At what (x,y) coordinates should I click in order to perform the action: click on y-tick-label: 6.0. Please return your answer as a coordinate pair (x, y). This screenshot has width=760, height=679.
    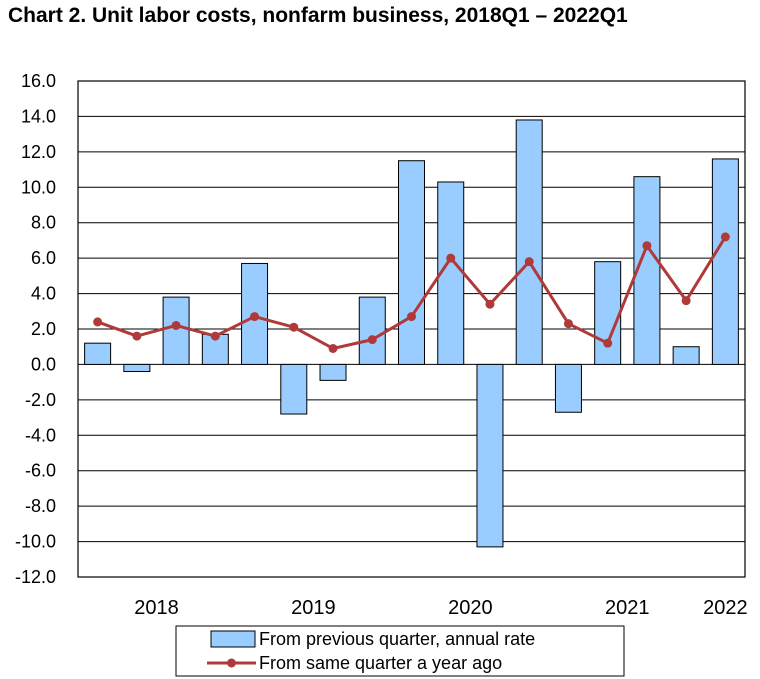
    Looking at the image, I should click on (43, 258).